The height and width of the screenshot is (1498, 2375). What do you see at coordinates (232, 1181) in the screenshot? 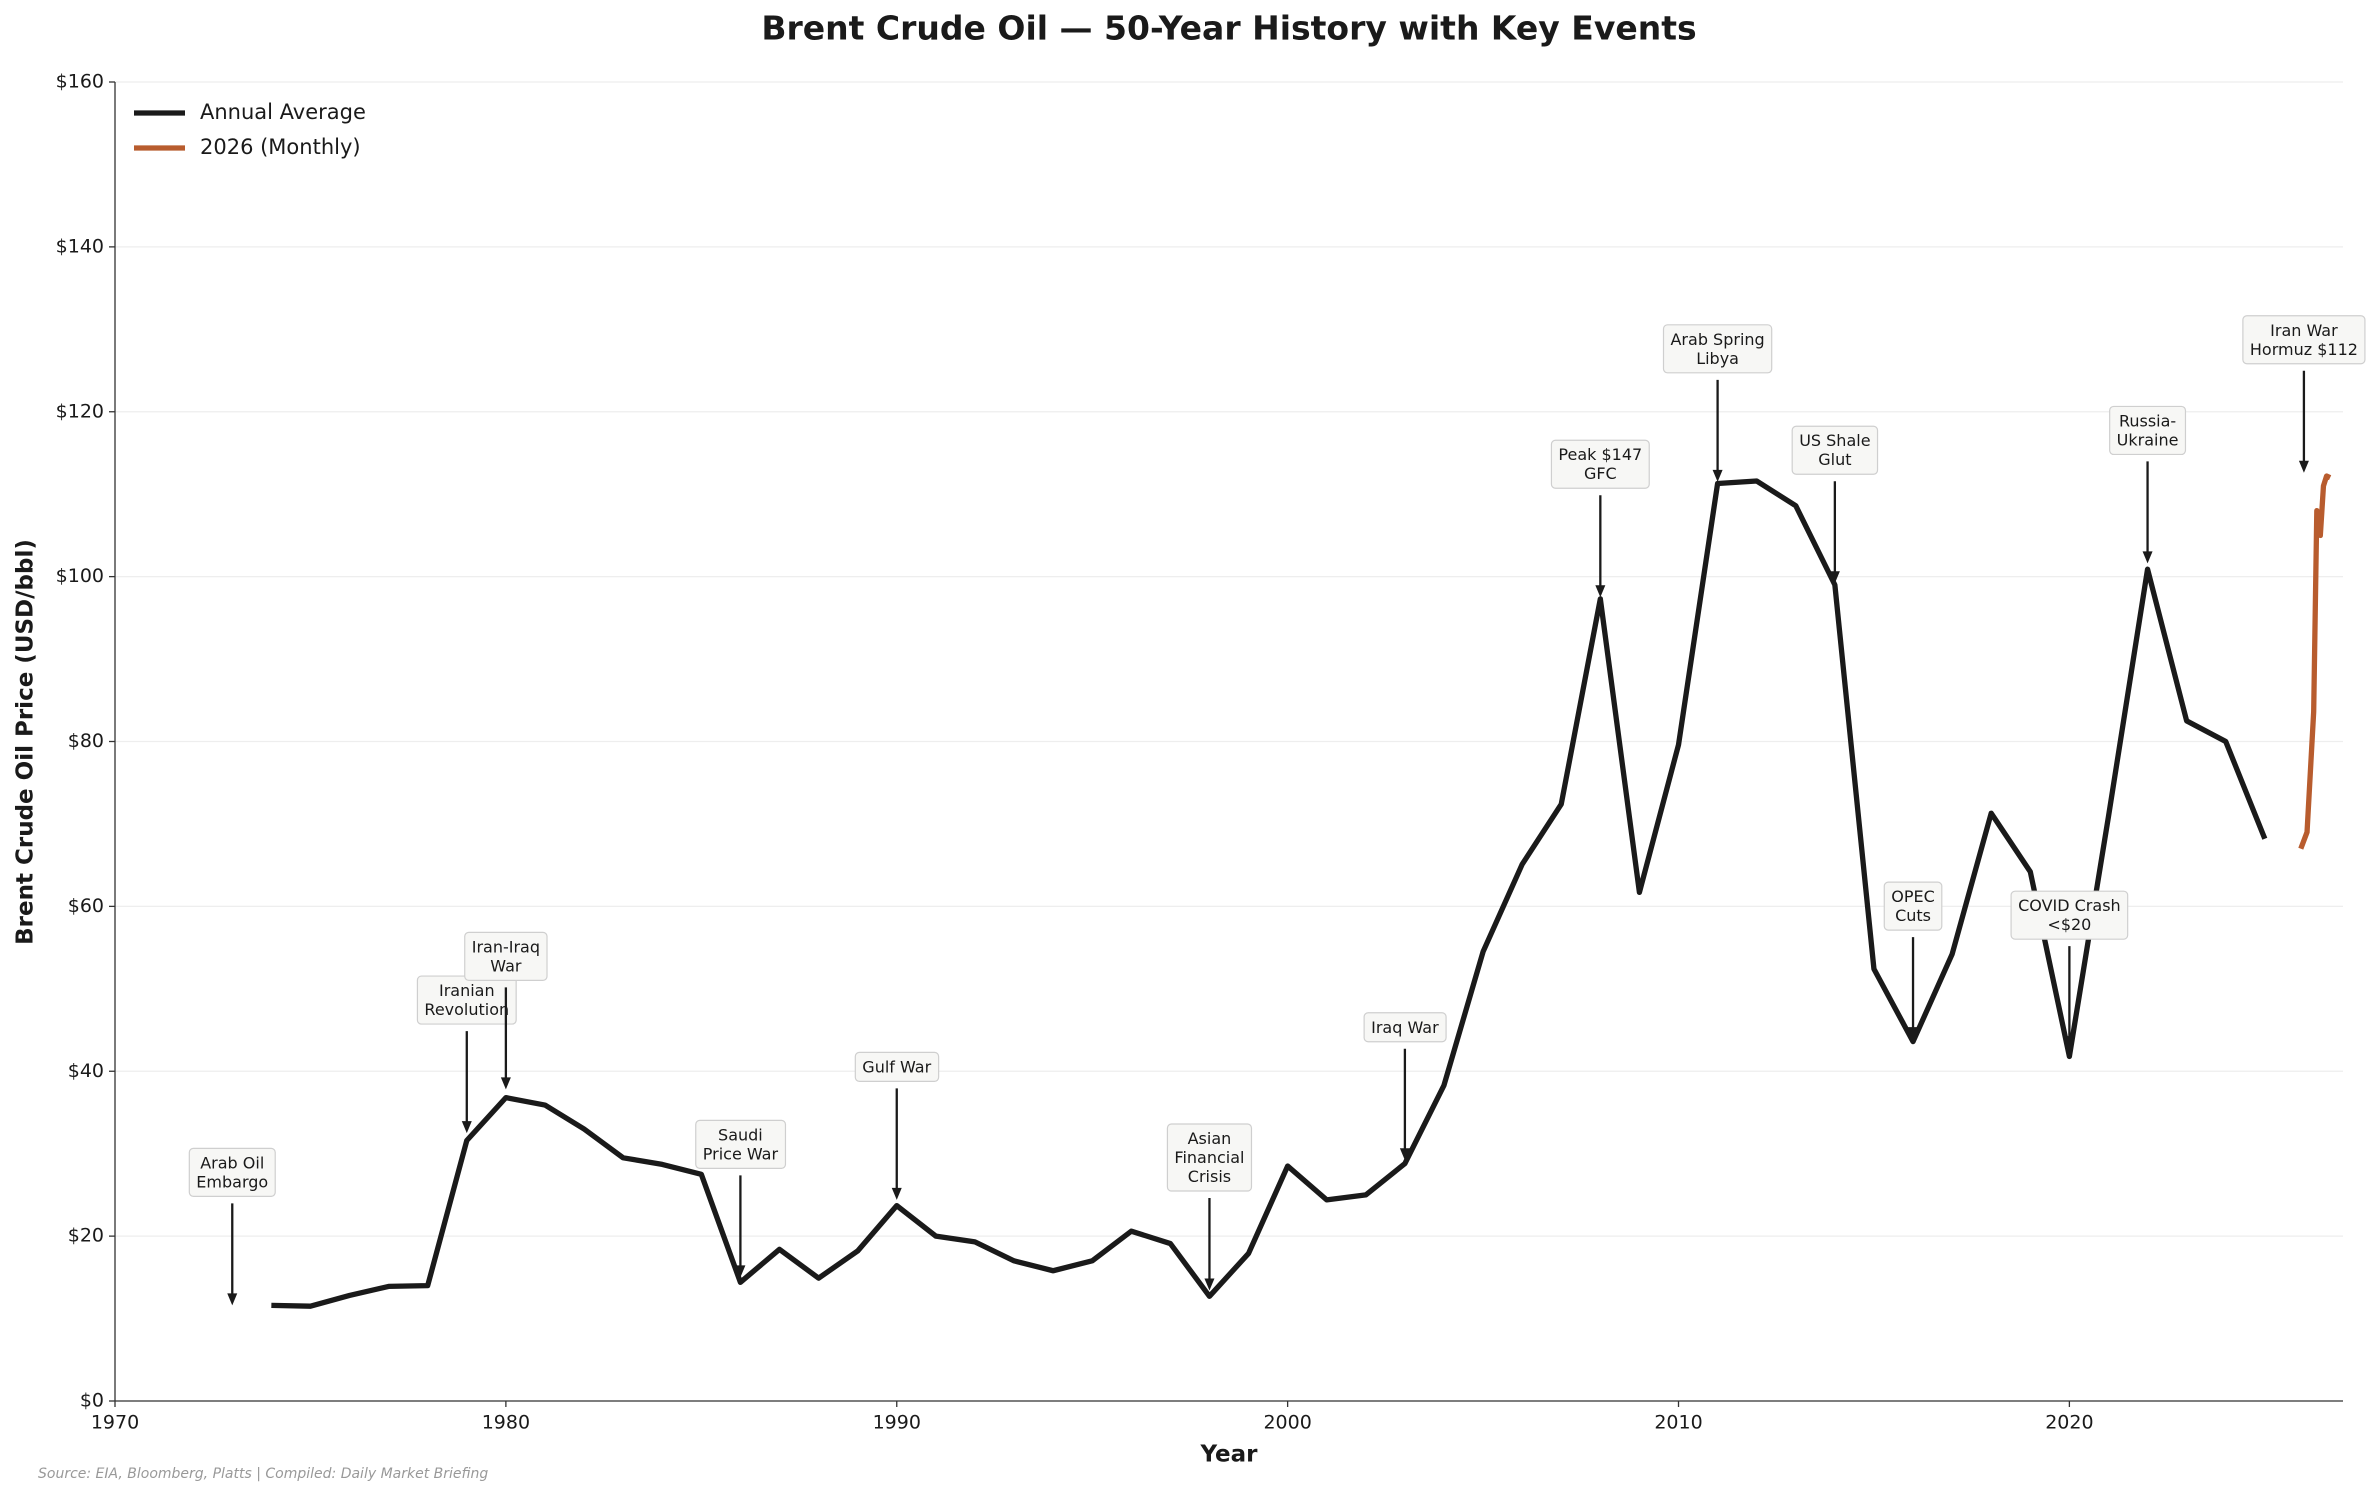
I see `annotation-line: Embargo` at bounding box center [232, 1181].